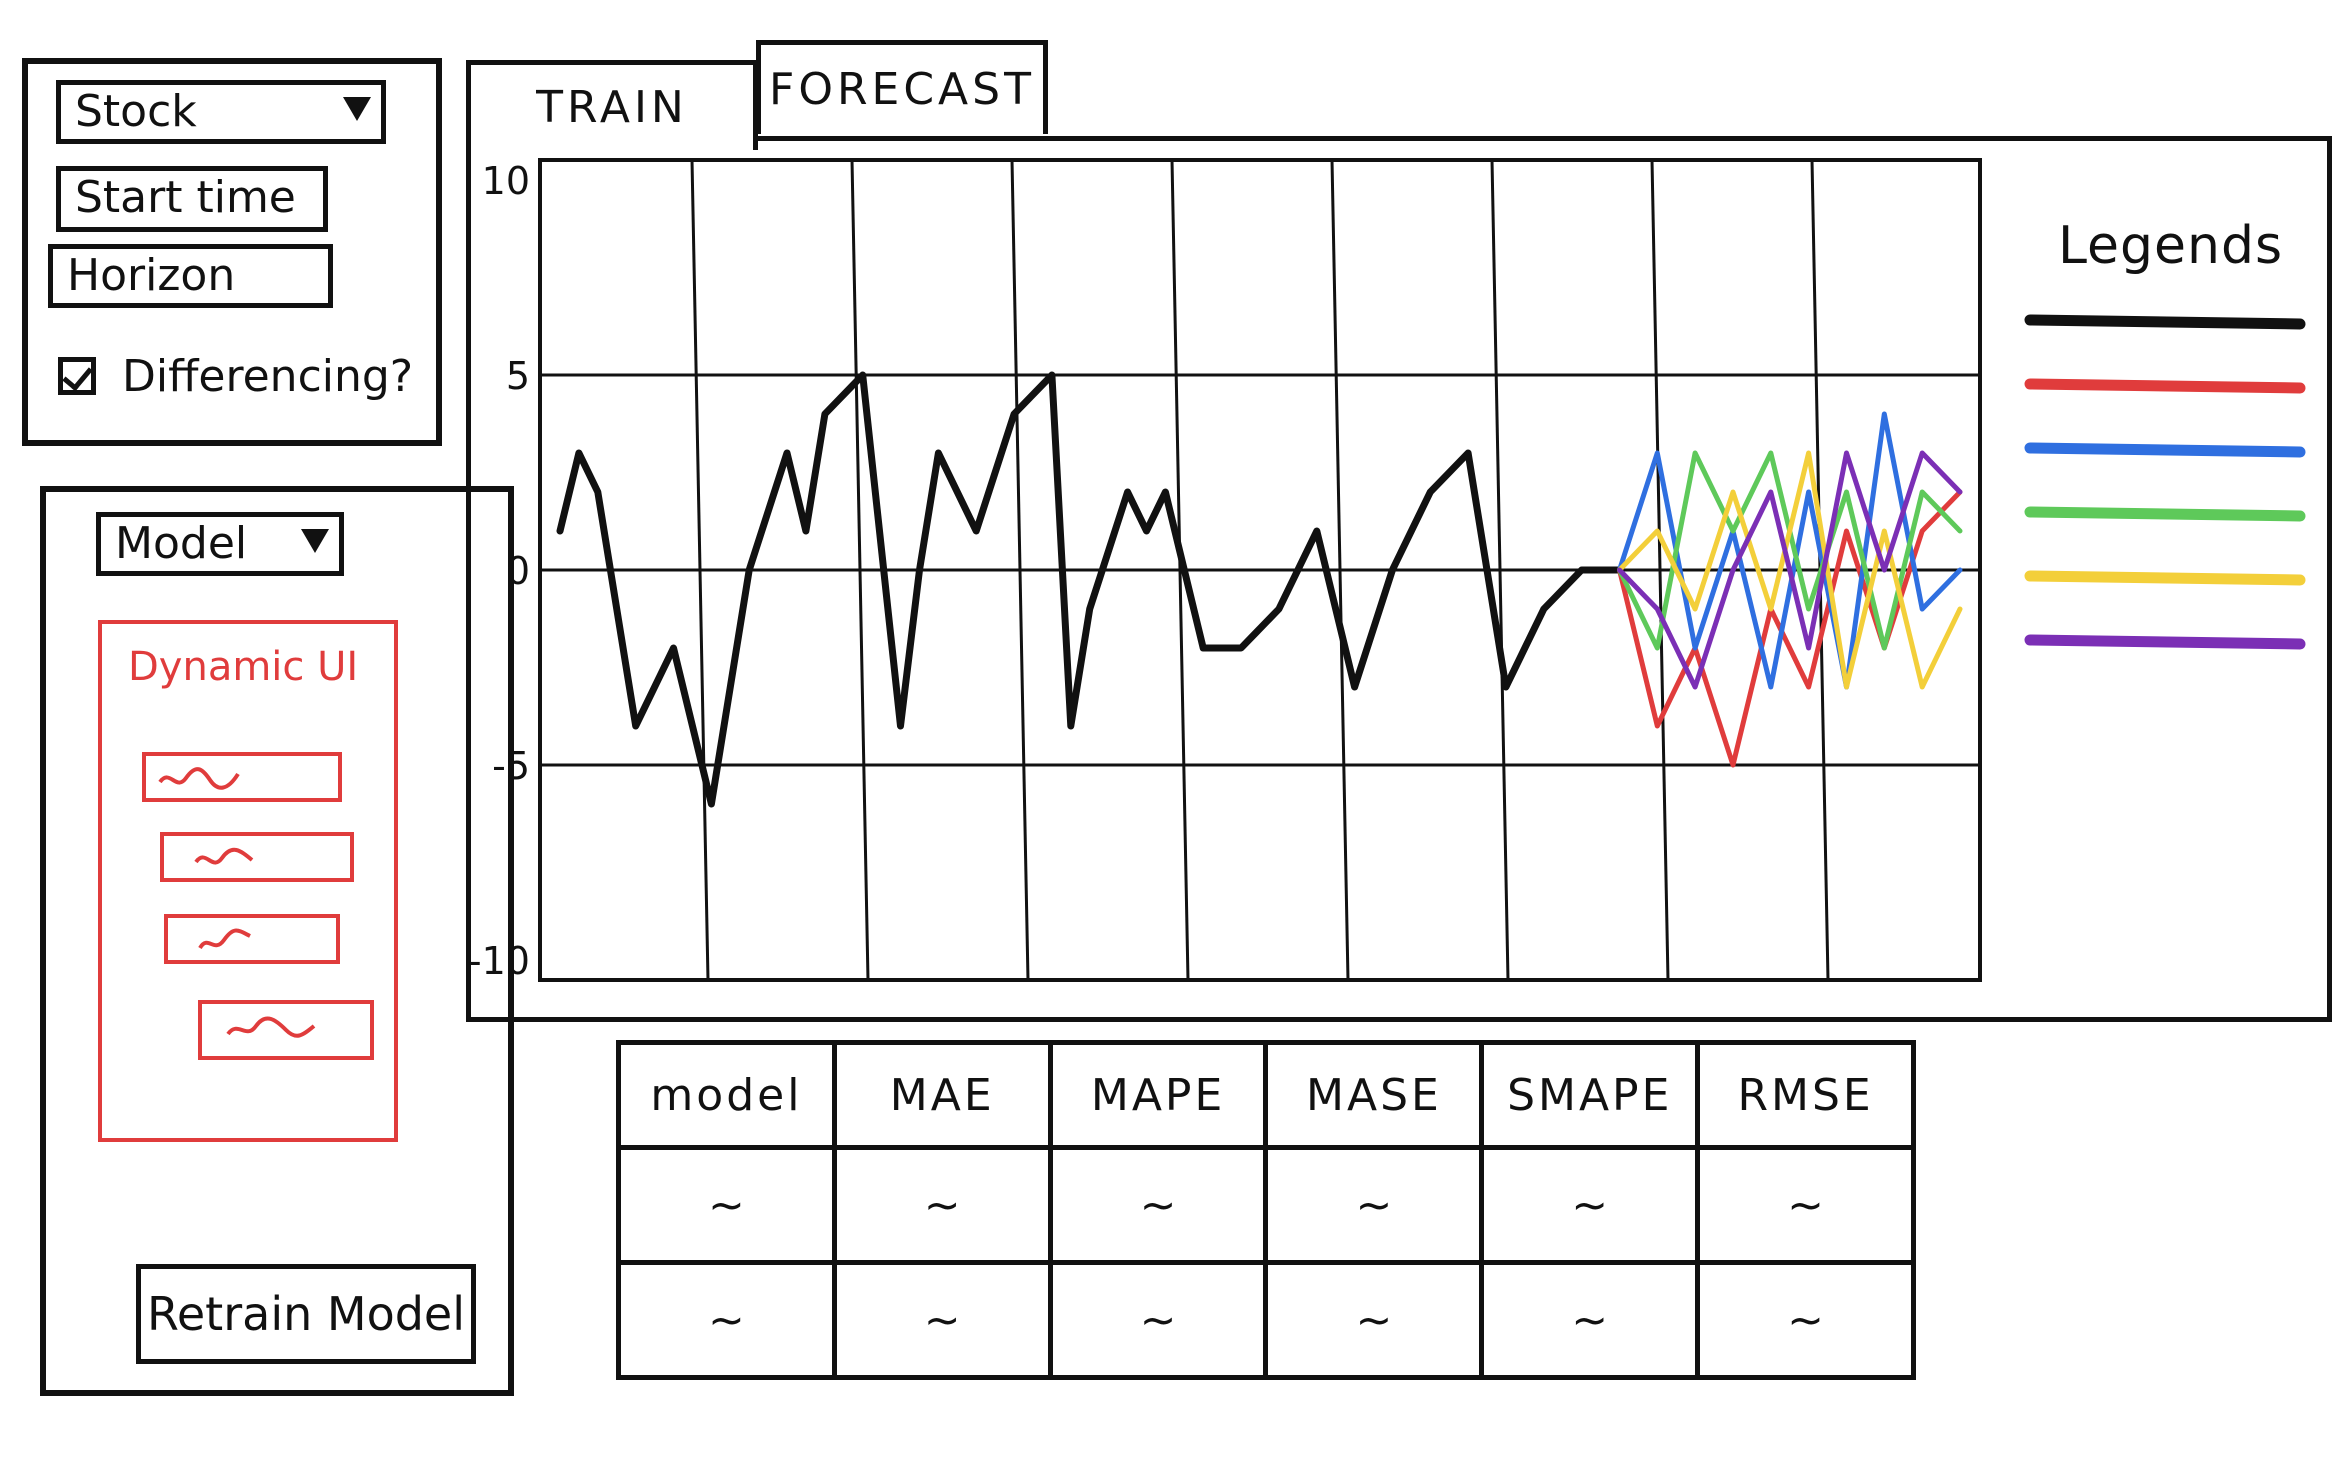 Image resolution: width=2341 pixels, height=1472 pixels. I want to click on differencing-label: Differencing?, so click(268, 376).